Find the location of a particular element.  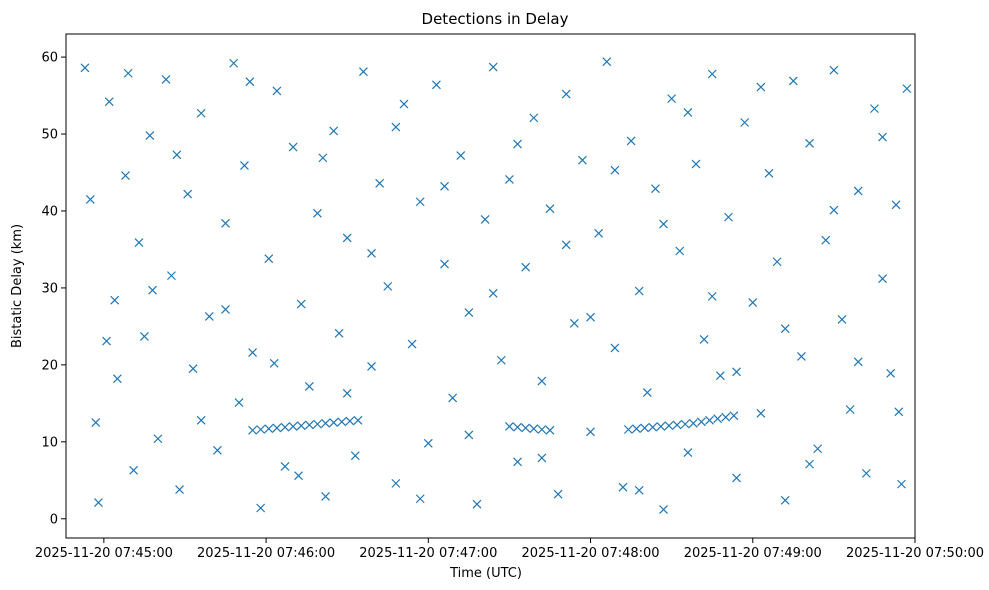

y-tick-label: 40 is located at coordinates (49, 211).